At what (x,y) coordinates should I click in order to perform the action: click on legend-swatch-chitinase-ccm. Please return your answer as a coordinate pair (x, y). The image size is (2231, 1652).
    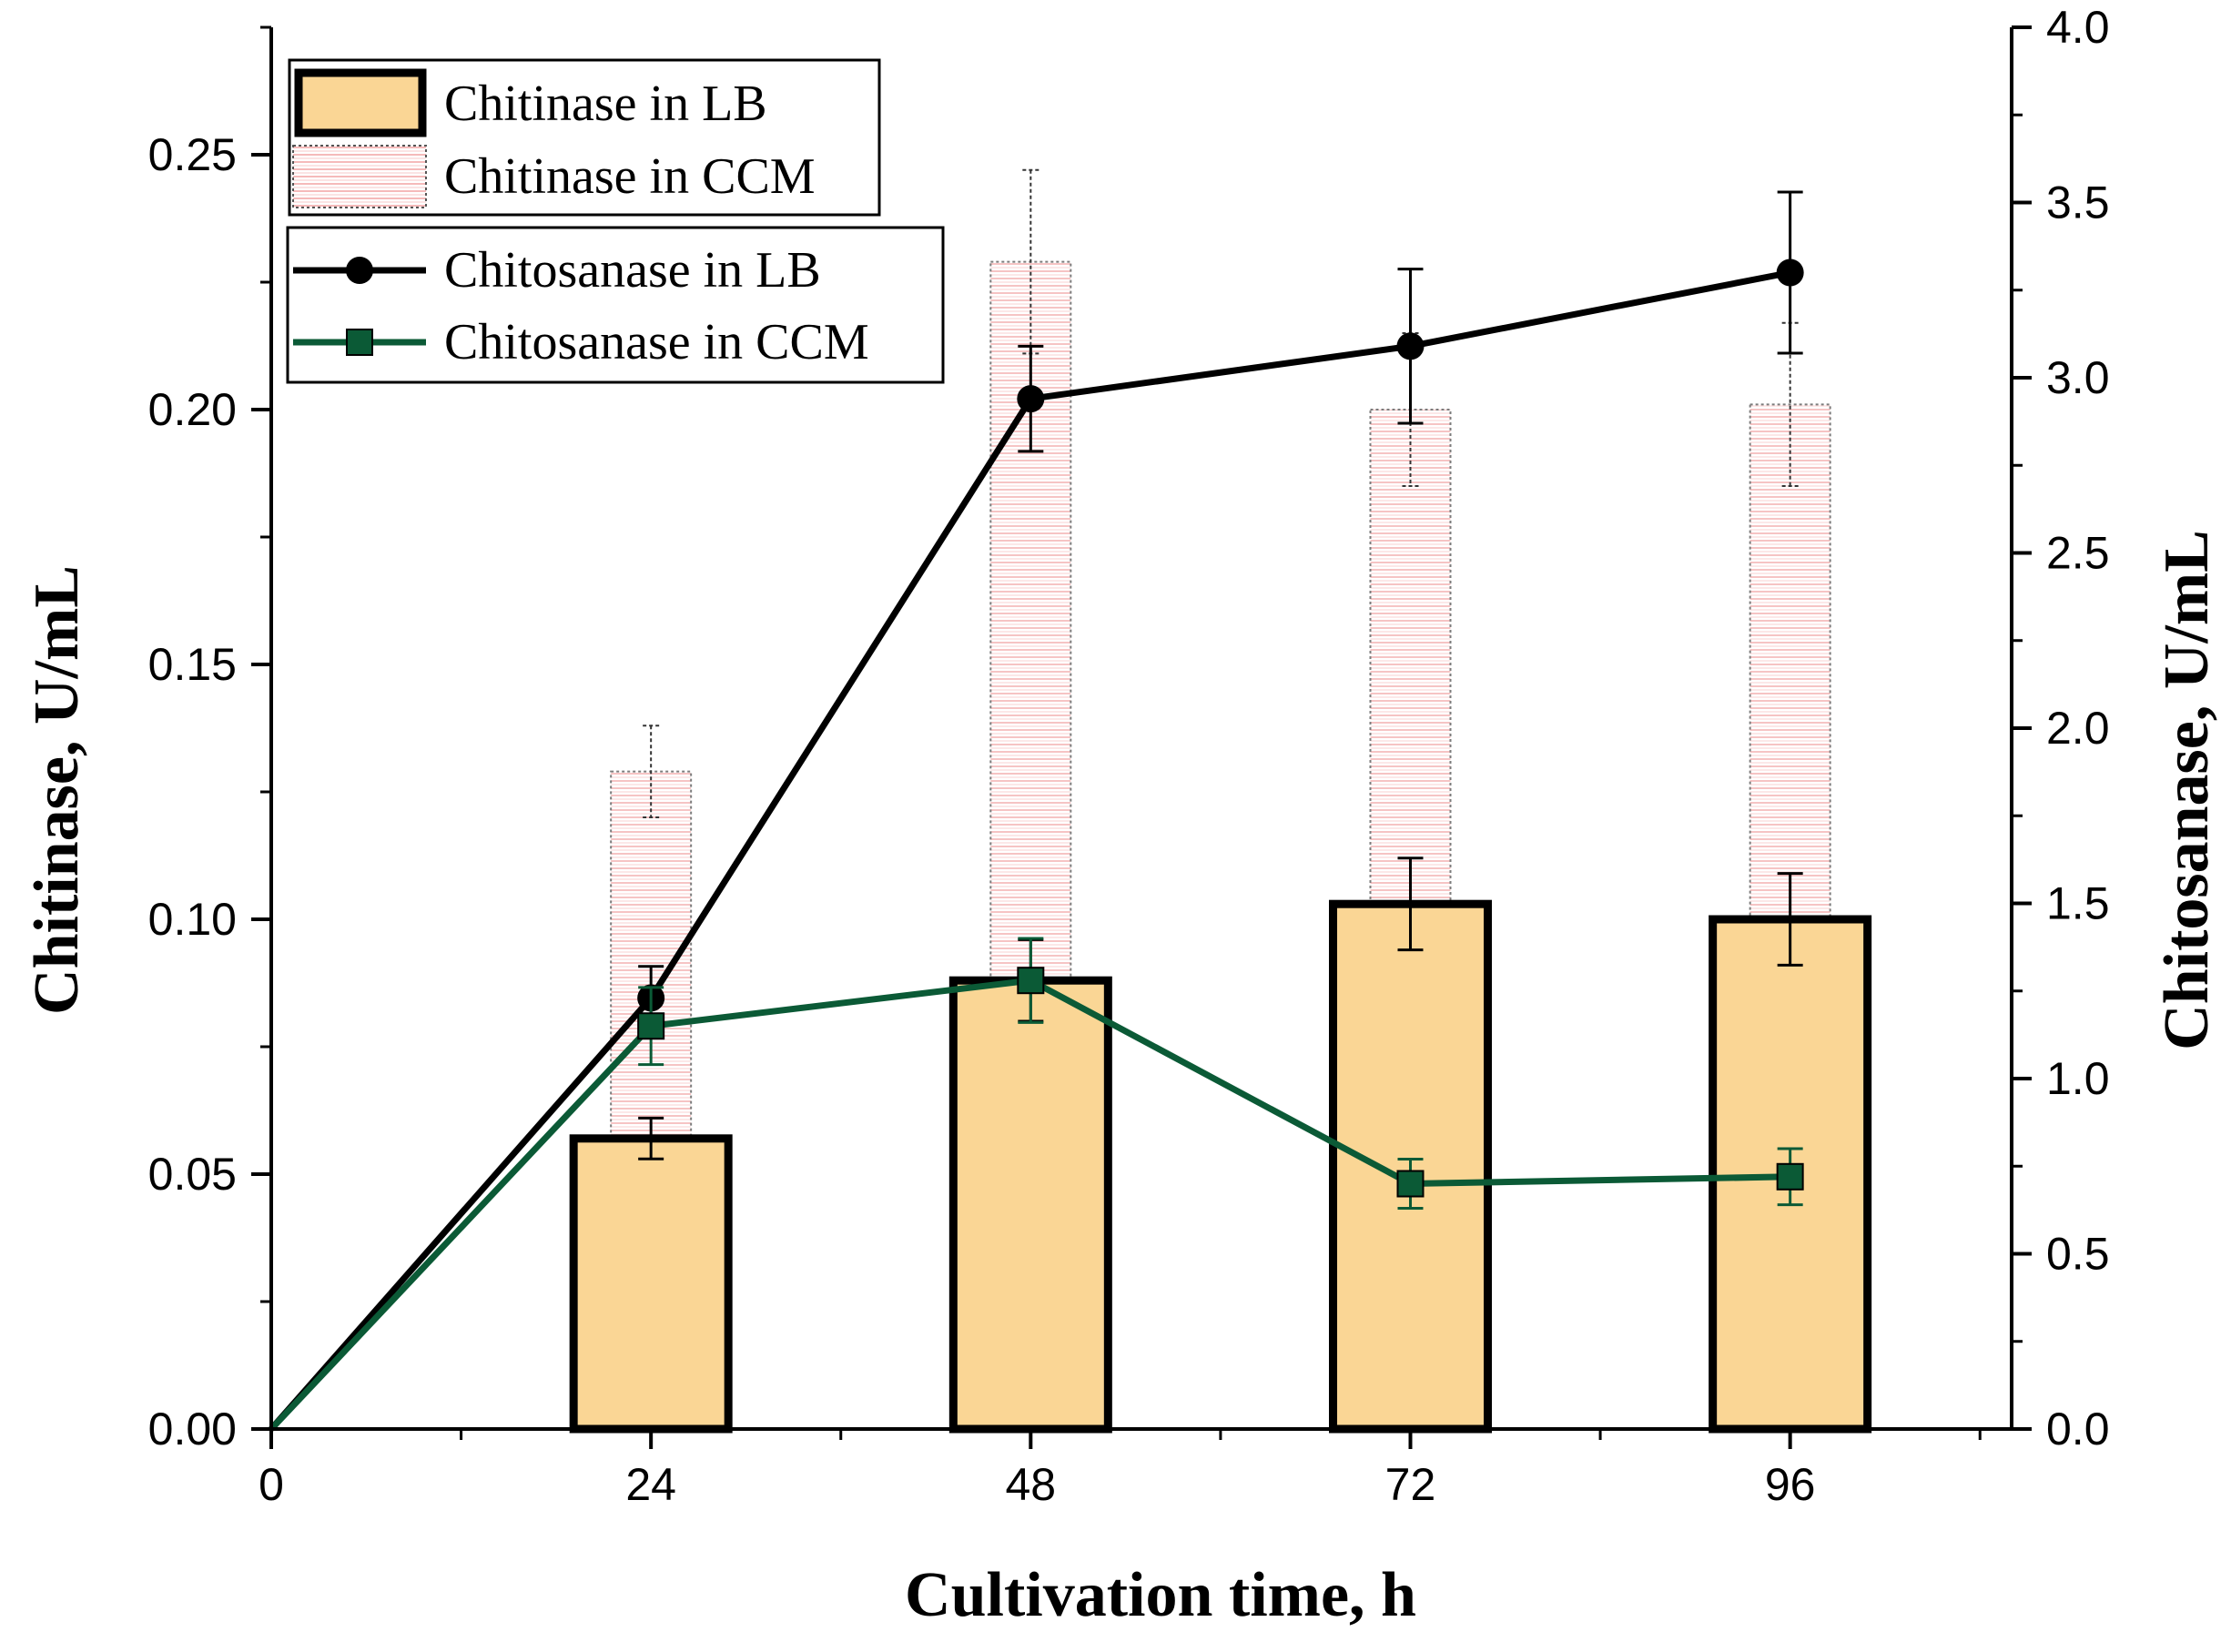
    Looking at the image, I should click on (360, 177).